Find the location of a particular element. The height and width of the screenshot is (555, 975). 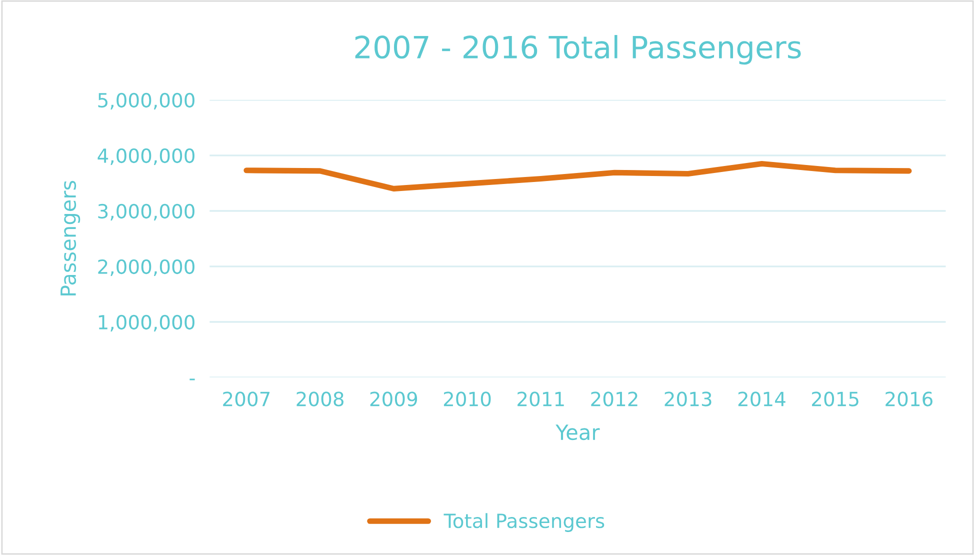

x-tick-label: 2007 is located at coordinates (246, 399).